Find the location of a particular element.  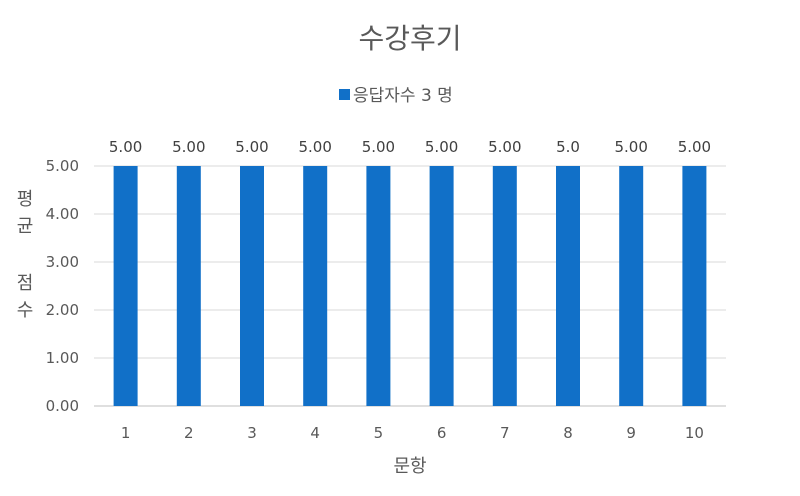

x-tick-label: 5 is located at coordinates (379, 433).